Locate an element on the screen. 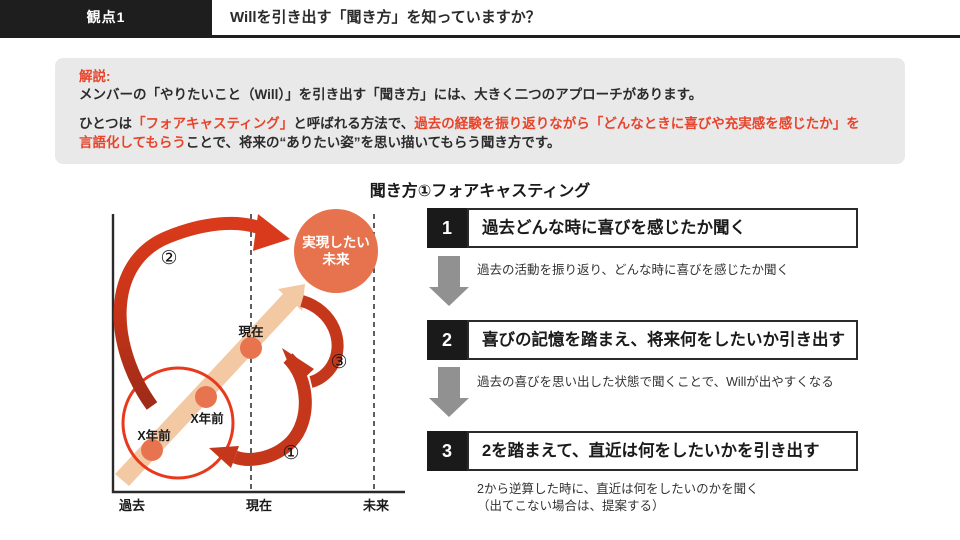 Image resolution: width=960 pixels, height=540 pixels. growth-arrow is located at coordinates (210, 385).